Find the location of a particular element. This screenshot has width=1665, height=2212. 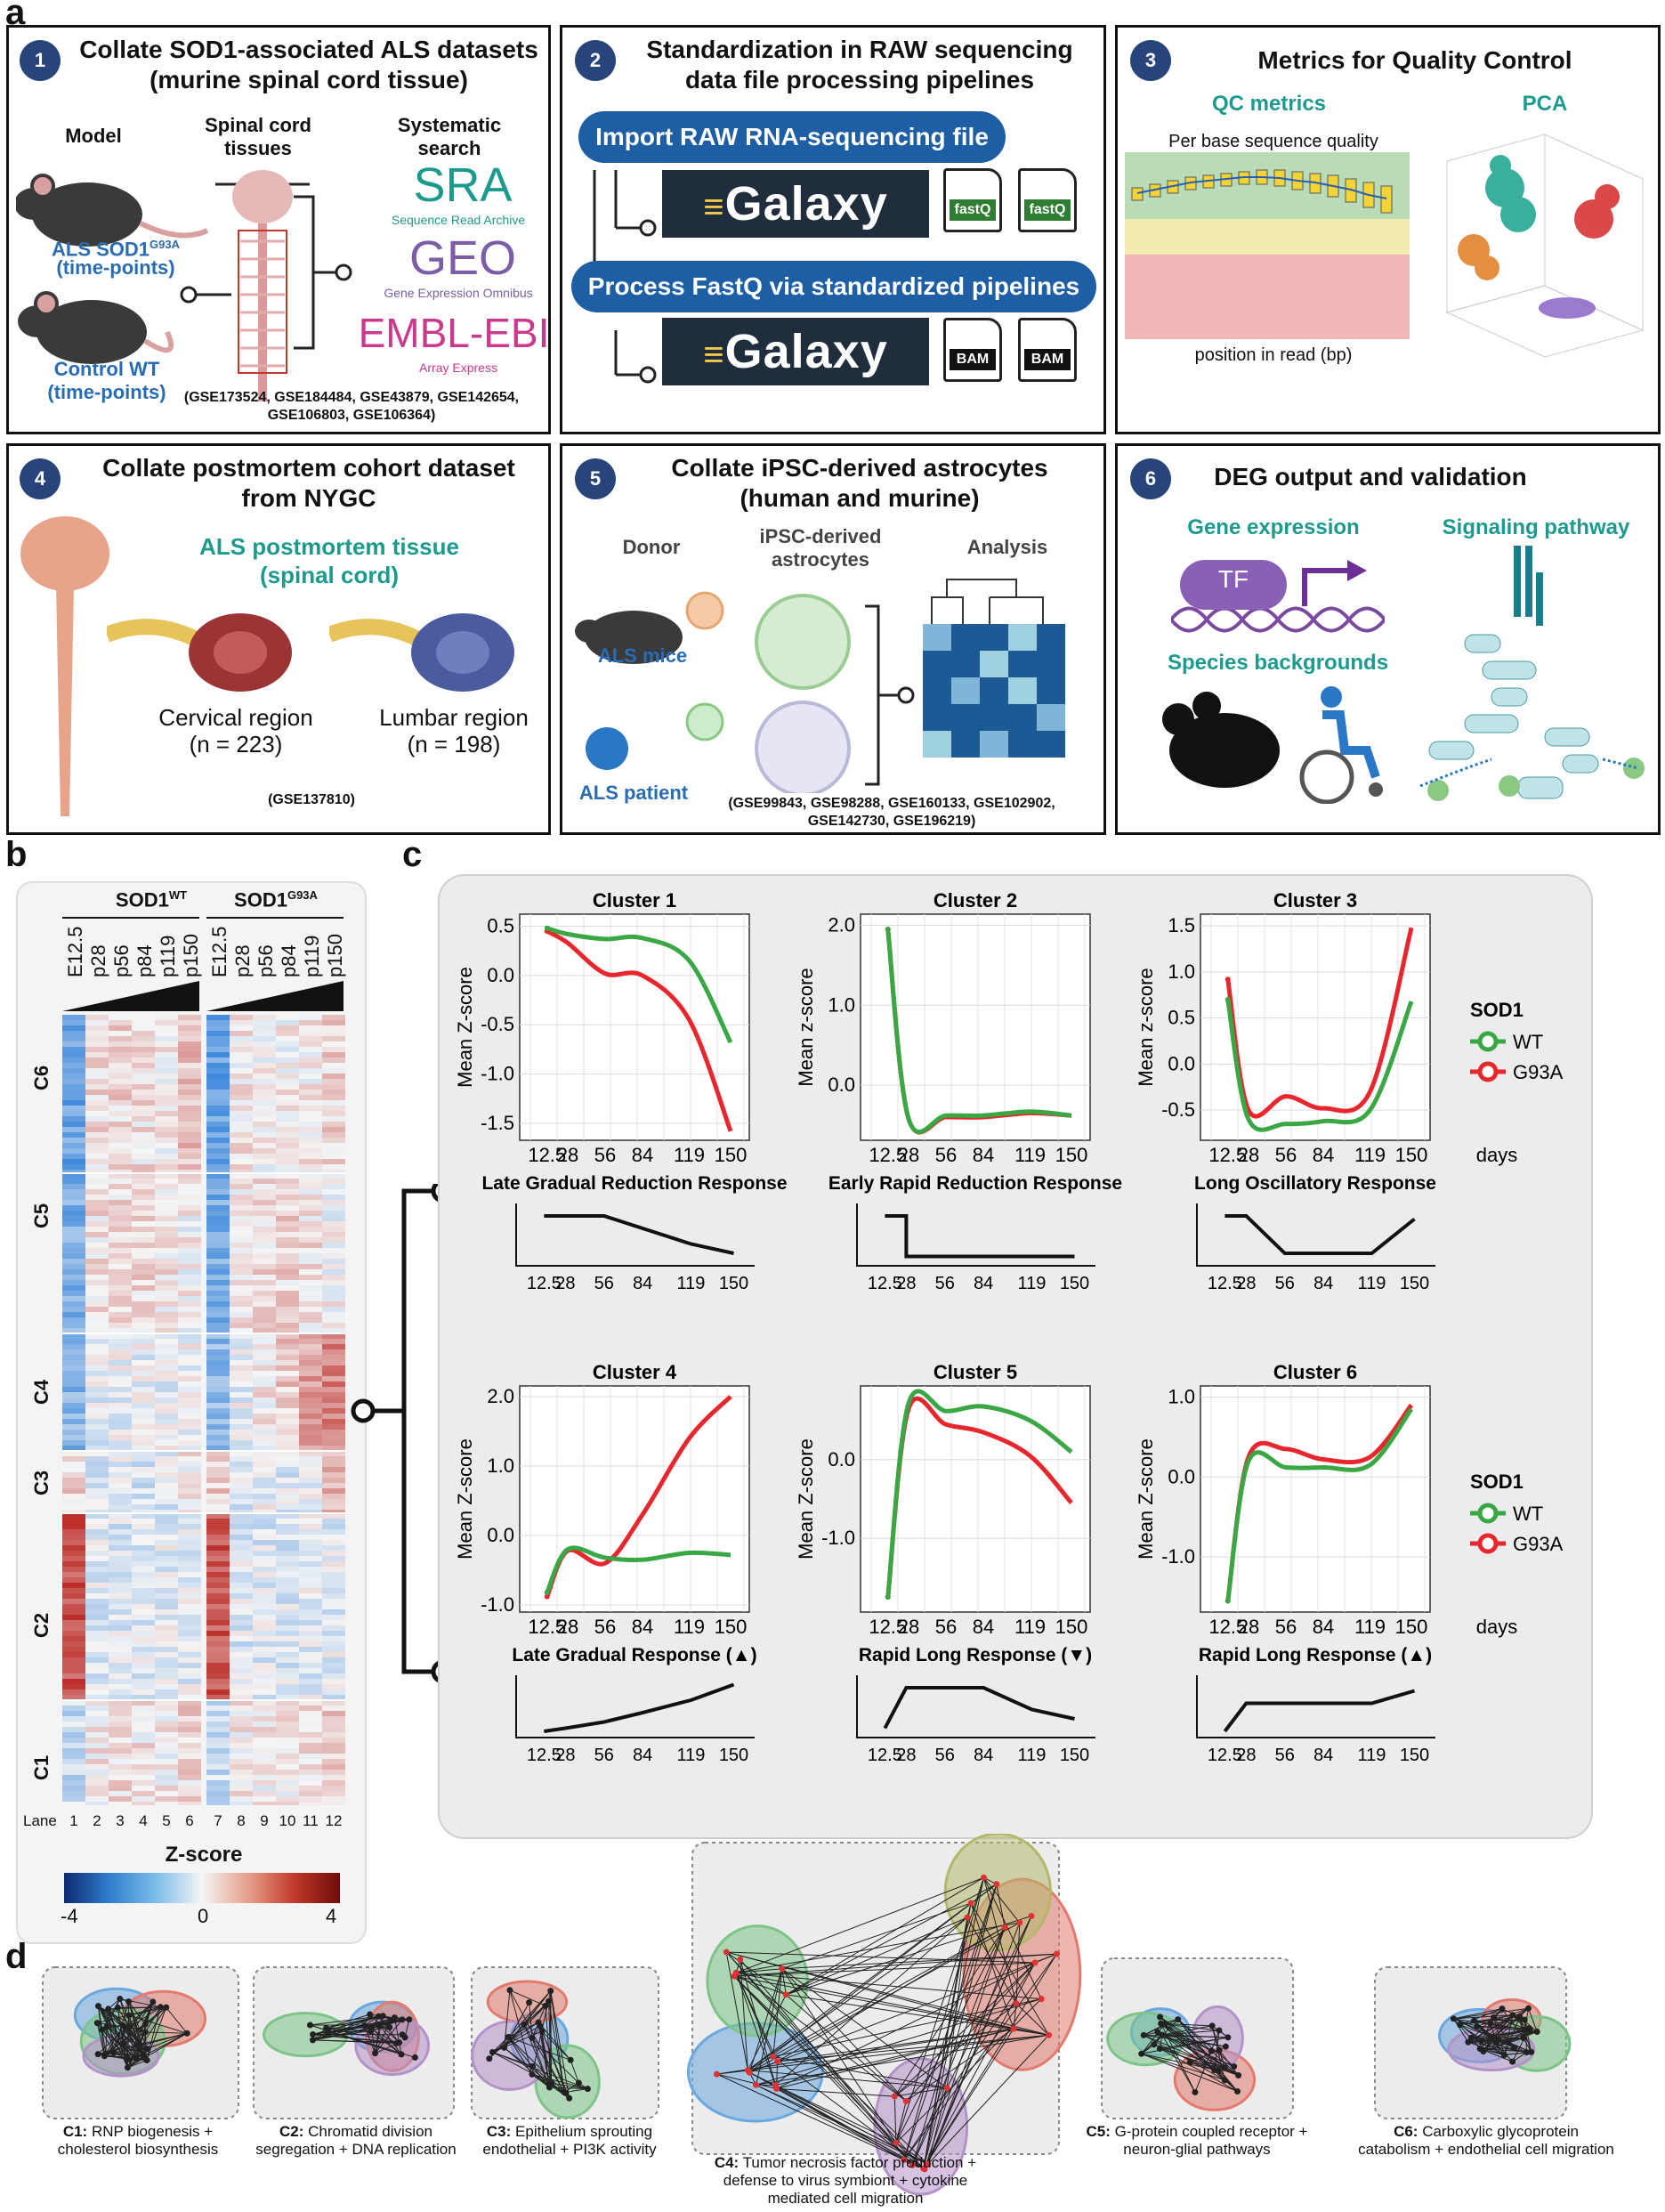

x-tick-label: 119 is located at coordinates (1370, 1627).